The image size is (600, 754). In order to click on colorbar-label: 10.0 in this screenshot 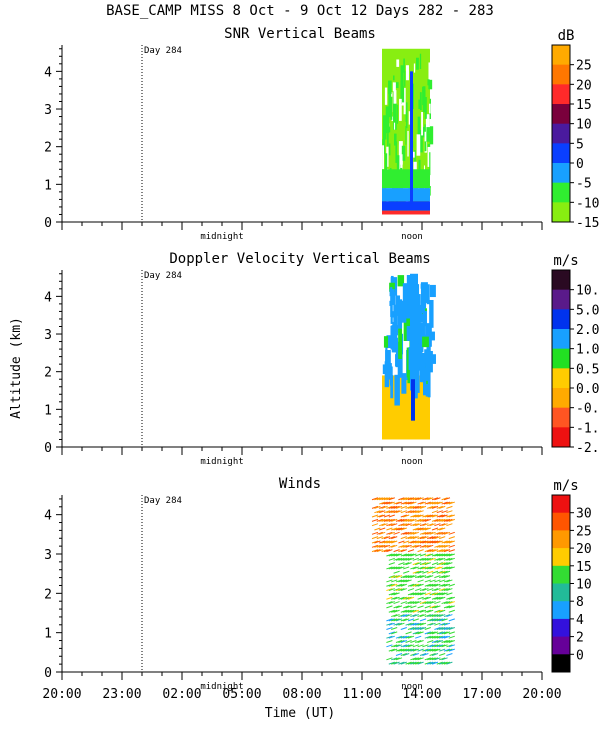, I will do `click(588, 291)`.